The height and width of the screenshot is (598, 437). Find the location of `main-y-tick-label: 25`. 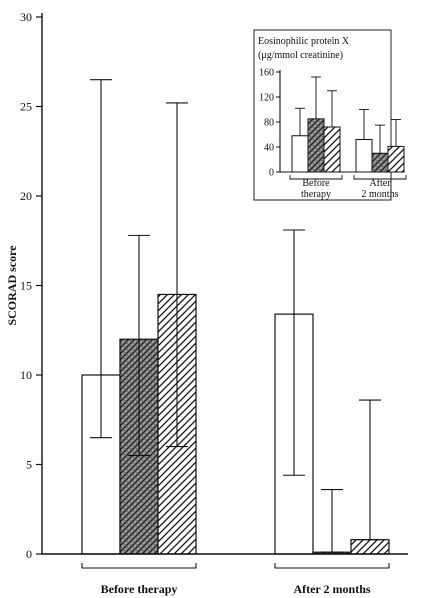

main-y-tick-label: 25 is located at coordinates (26, 107).